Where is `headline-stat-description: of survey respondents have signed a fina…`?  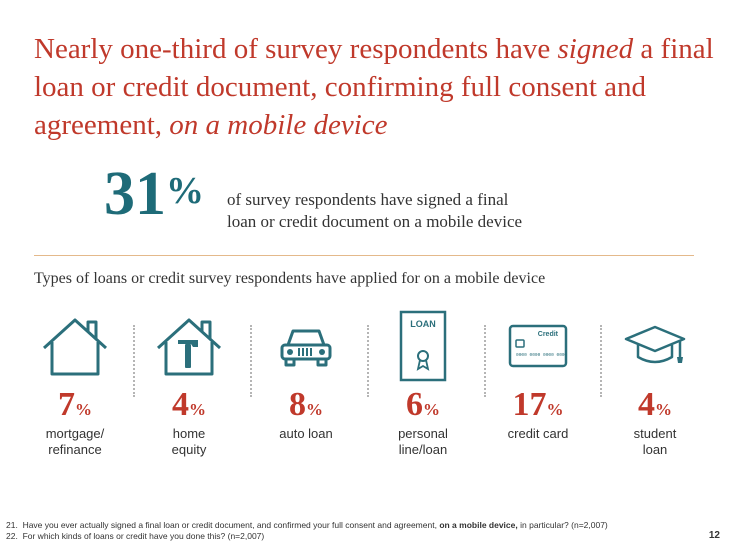 headline-stat-description: of survey respondents have signed a fina… is located at coordinates (427, 211).